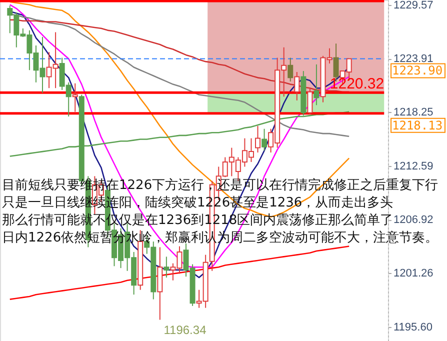 The height and width of the screenshot is (341, 447). Describe the element at coordinates (414, 112) in the screenshot. I see `y-tick-label: 1218.25` at that location.